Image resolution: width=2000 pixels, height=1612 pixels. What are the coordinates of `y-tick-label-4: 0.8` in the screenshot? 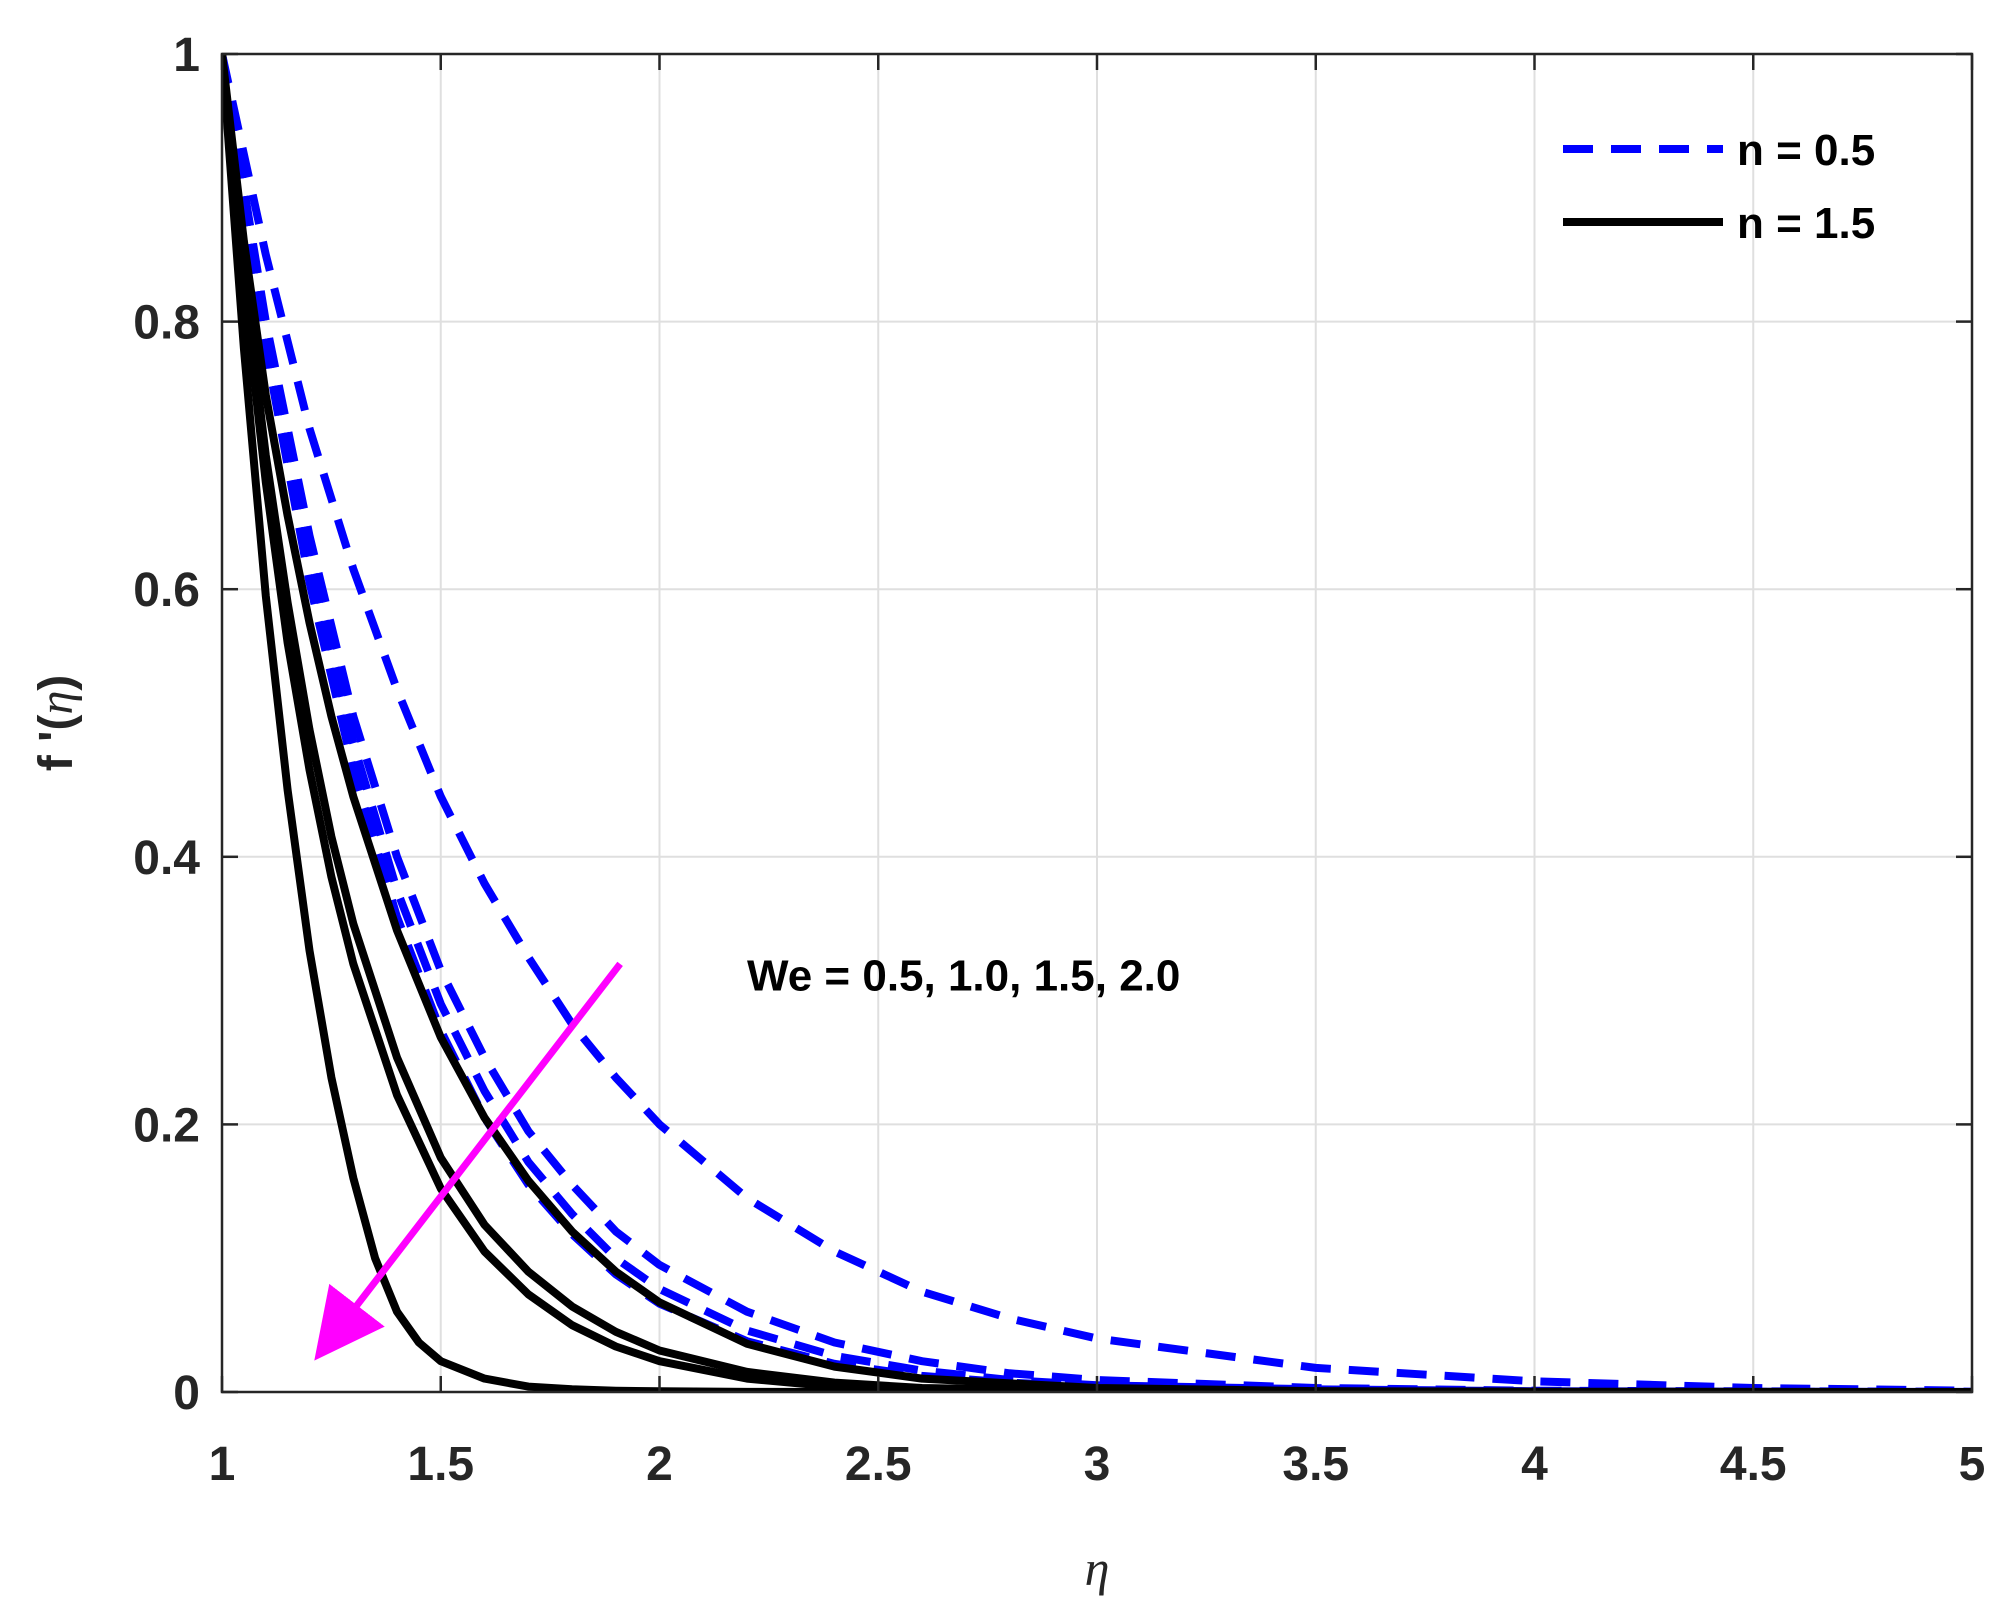 It's located at (166, 323).